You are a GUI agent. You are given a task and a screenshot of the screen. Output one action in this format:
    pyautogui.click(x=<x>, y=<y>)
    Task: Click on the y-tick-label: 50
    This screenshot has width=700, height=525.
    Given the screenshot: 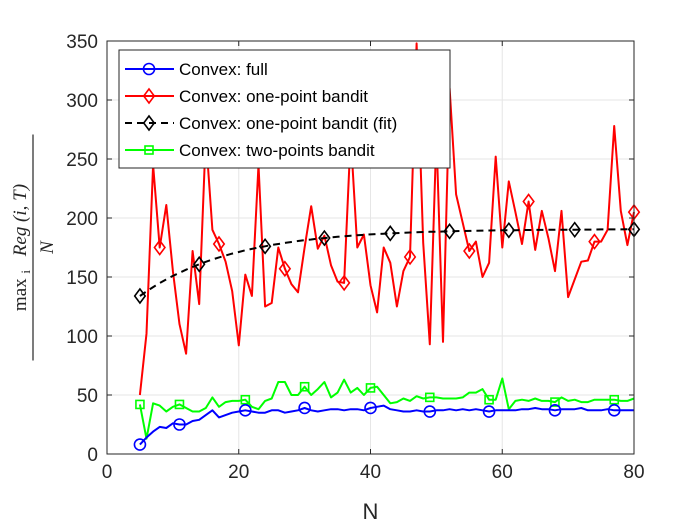 What is the action you would take?
    pyautogui.click(x=87, y=396)
    